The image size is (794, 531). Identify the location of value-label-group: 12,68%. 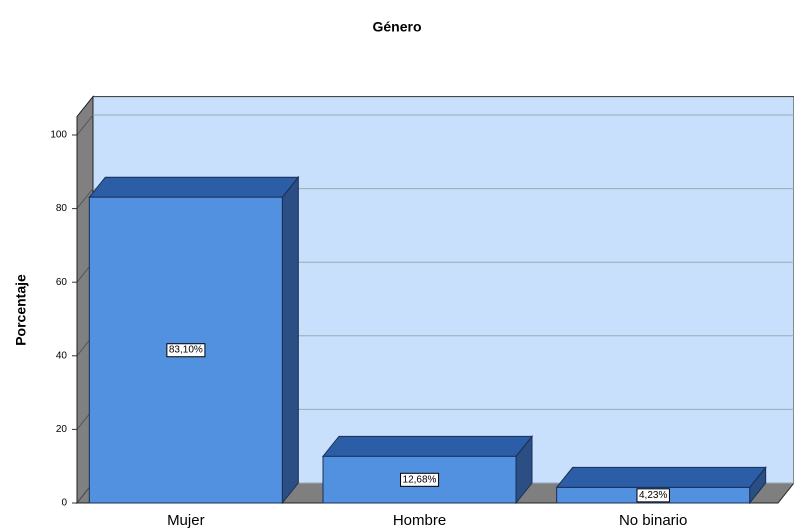
(420, 479).